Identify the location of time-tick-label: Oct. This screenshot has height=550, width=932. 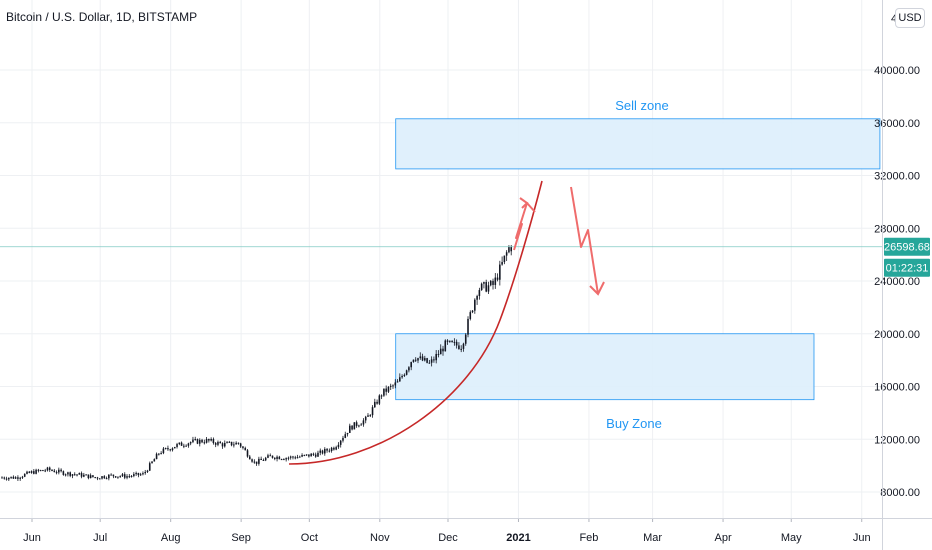
(309, 538).